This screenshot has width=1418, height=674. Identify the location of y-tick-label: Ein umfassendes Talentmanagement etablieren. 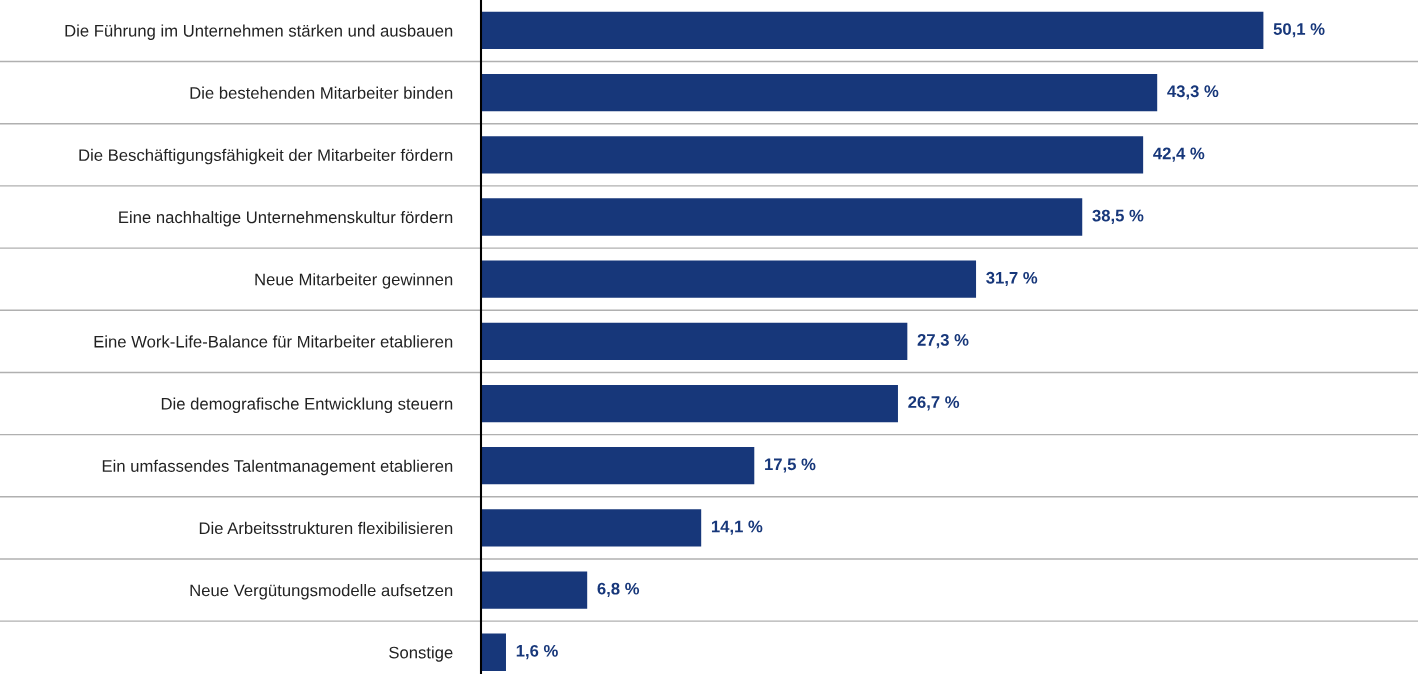
(277, 467).